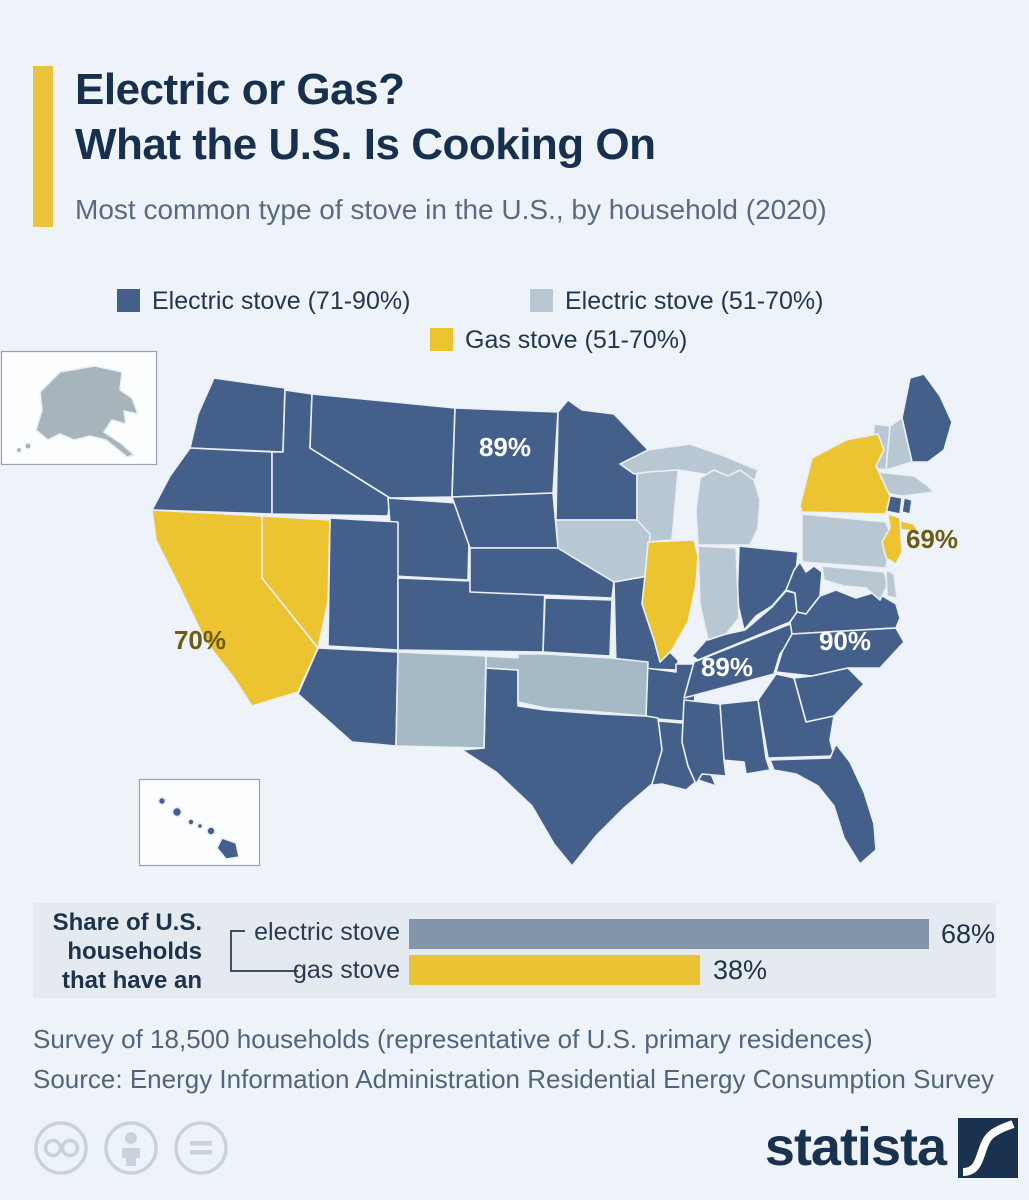 The width and height of the screenshot is (1029, 1200). I want to click on bar-value-gas: 38%, so click(740, 970).